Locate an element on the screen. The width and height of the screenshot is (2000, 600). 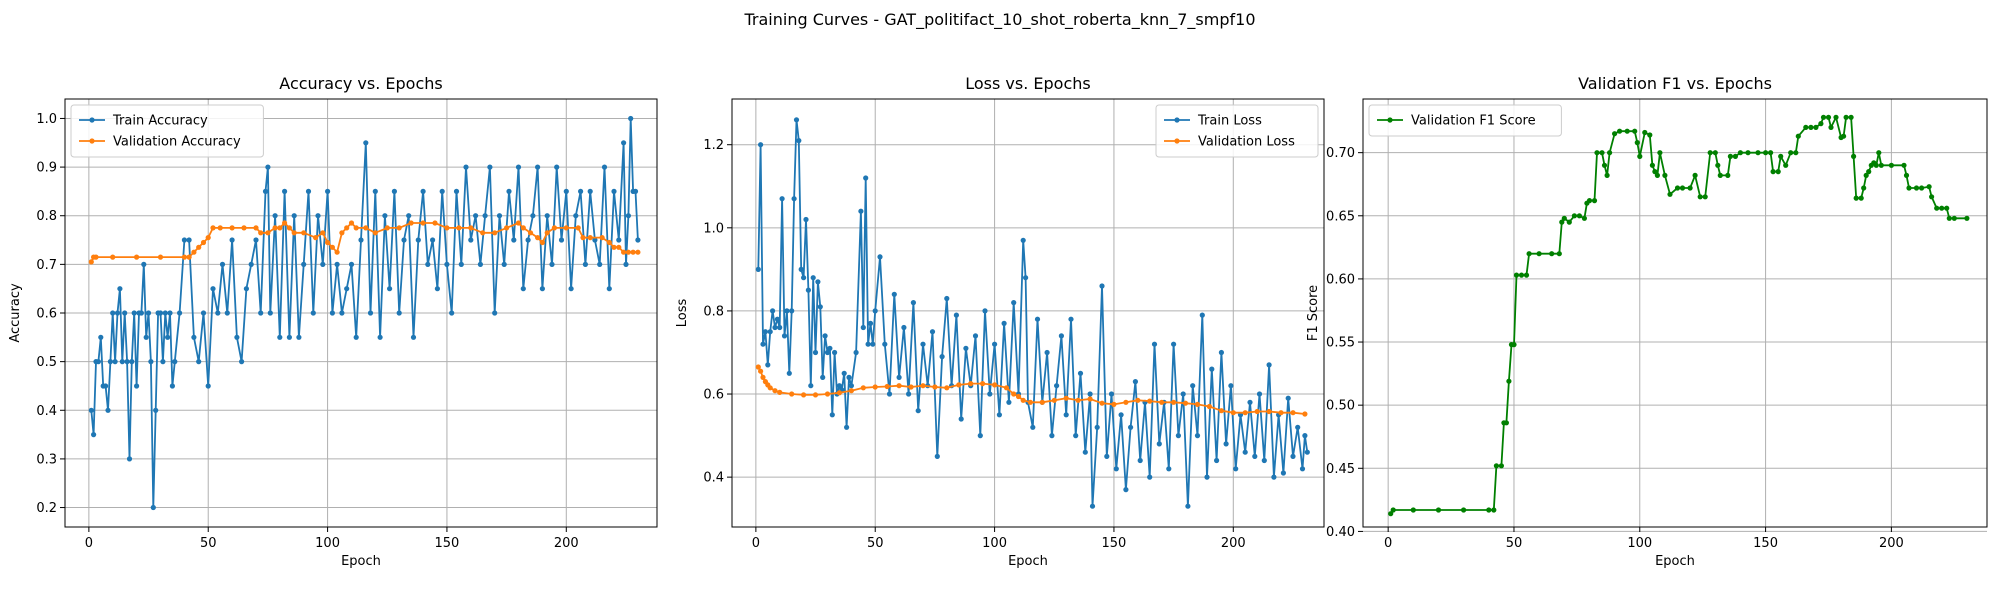
x-tick-label: 50 is located at coordinates (208, 543).